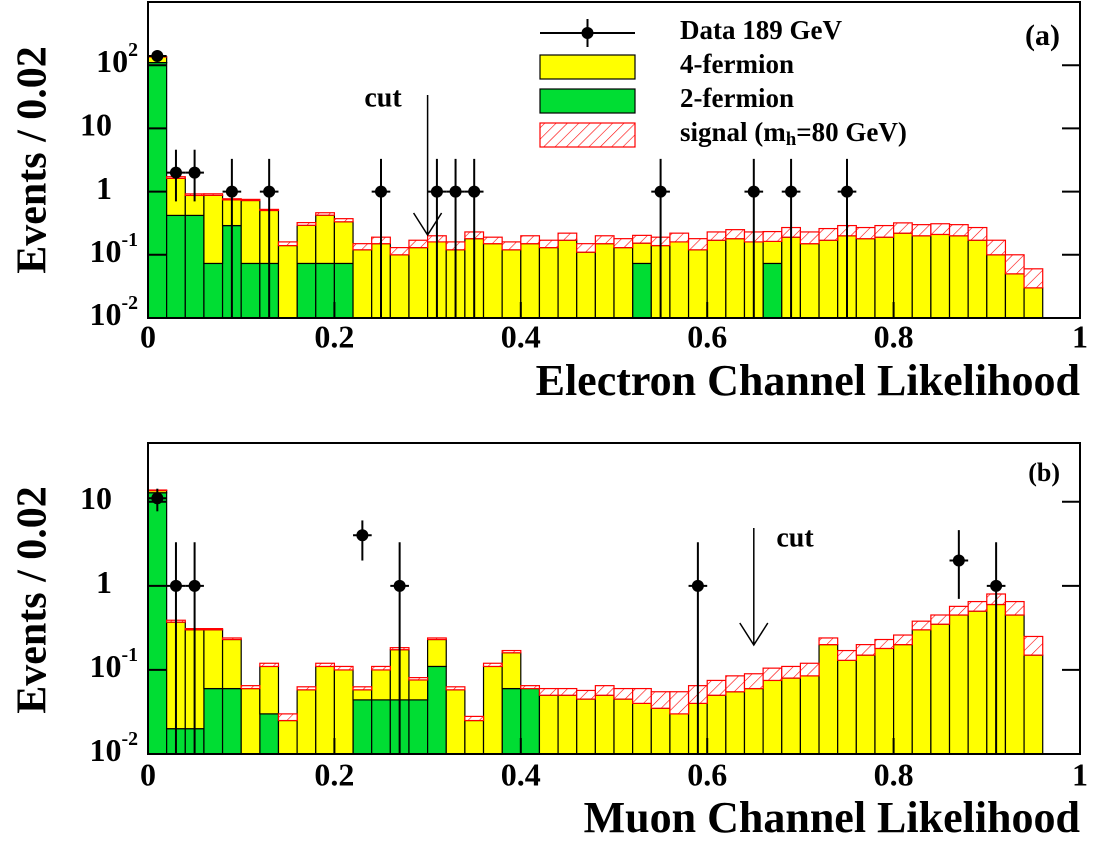  Describe the element at coordinates (1042, 35) in the screenshot. I see `panel-label: (a)` at that location.